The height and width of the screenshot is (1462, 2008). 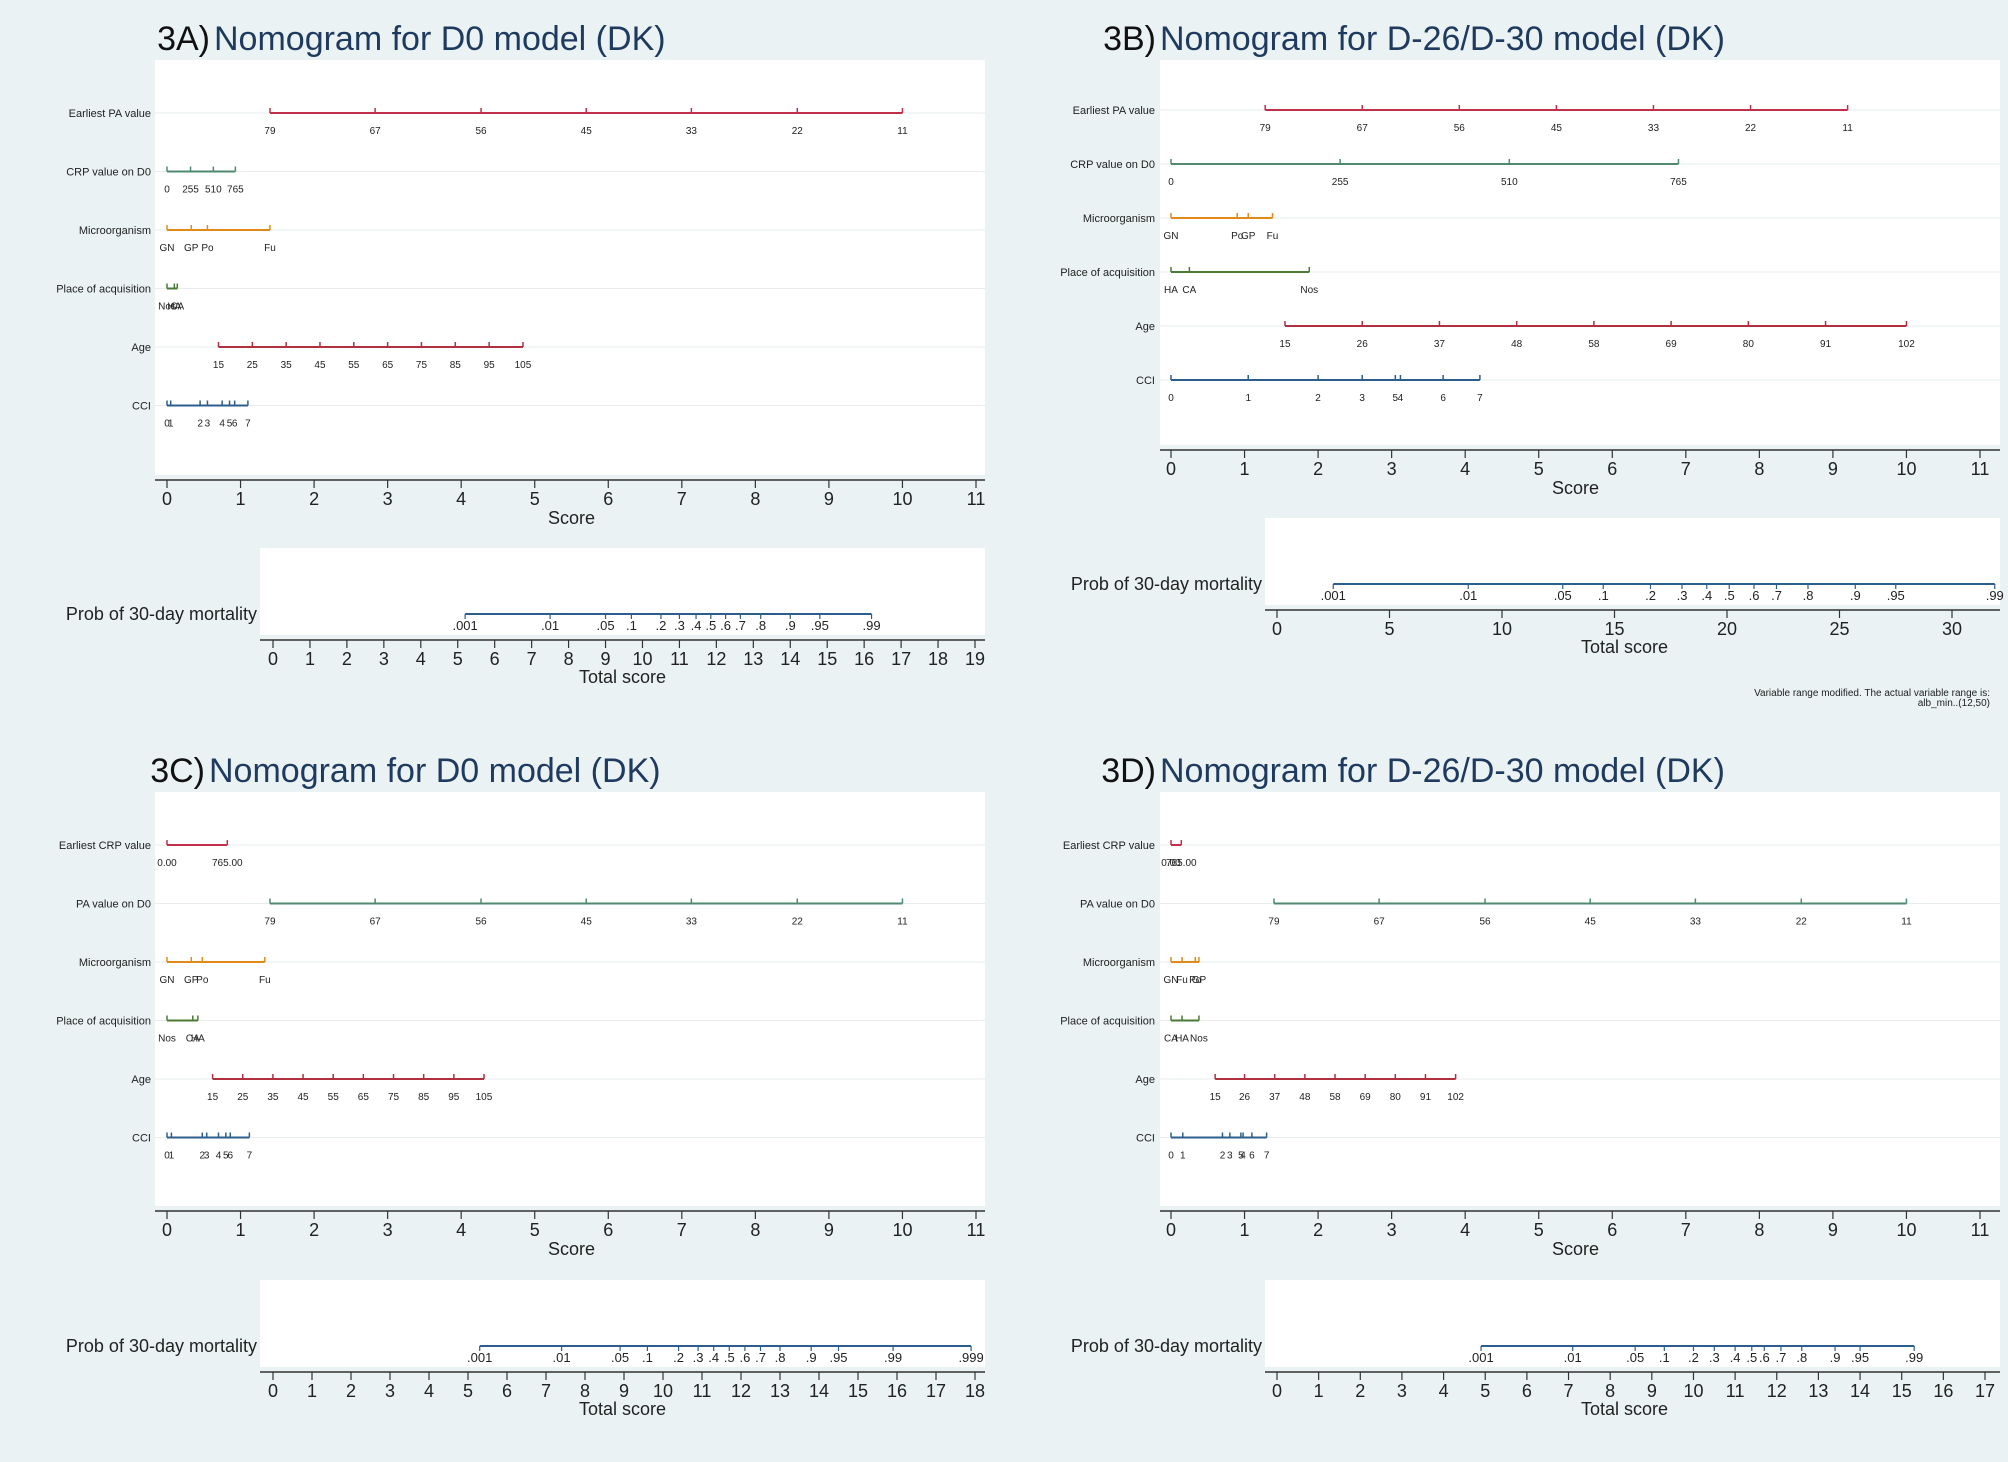 What do you see at coordinates (200, 424) in the screenshot?
I see `variable-tick-label: 2` at bounding box center [200, 424].